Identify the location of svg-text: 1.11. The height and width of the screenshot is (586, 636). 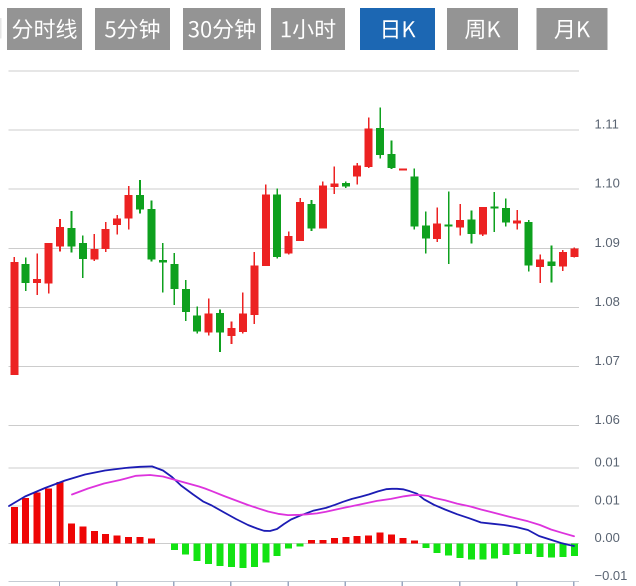
(607, 124).